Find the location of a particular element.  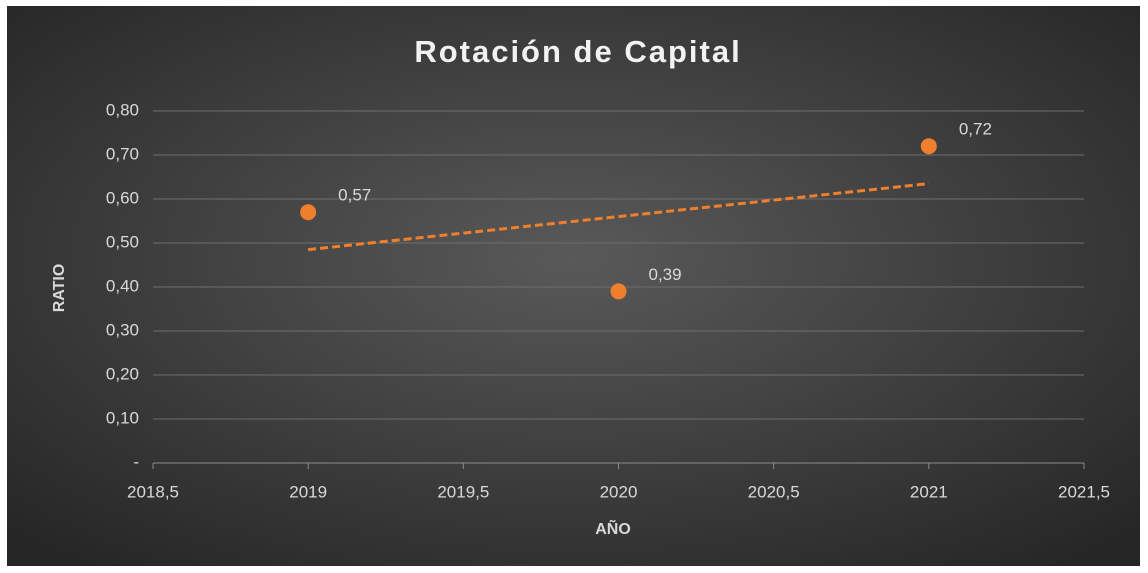

y-tick-label: 0,50 is located at coordinates (122, 241).